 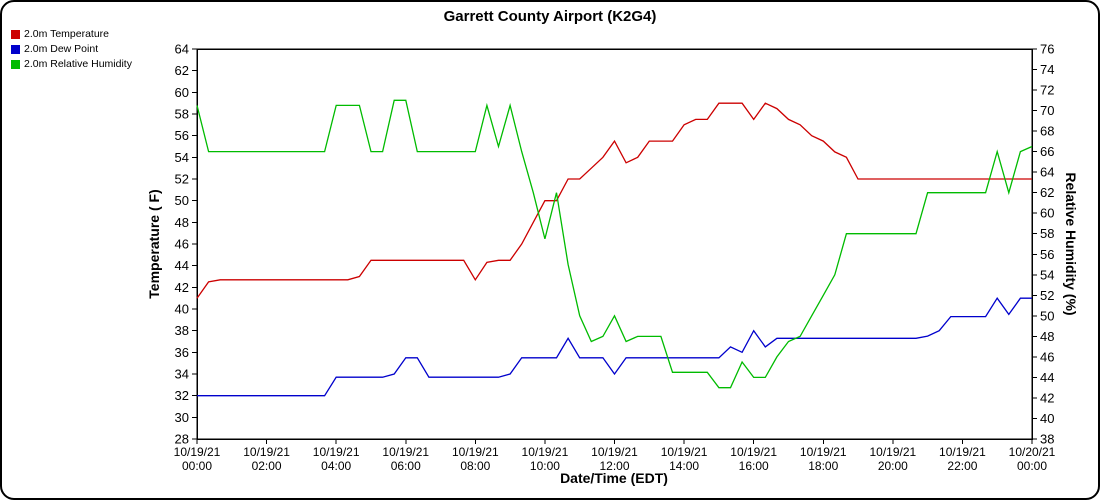 What do you see at coordinates (182, 244) in the screenshot?
I see `left-tick-label: 46` at bounding box center [182, 244].